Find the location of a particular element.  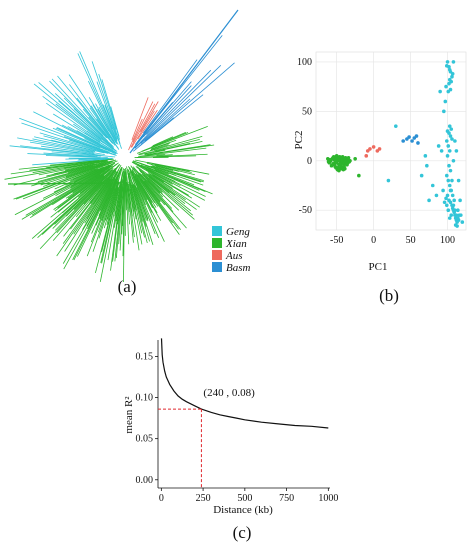

ld-y-tick-label: 0.05 is located at coordinates (145, 439).